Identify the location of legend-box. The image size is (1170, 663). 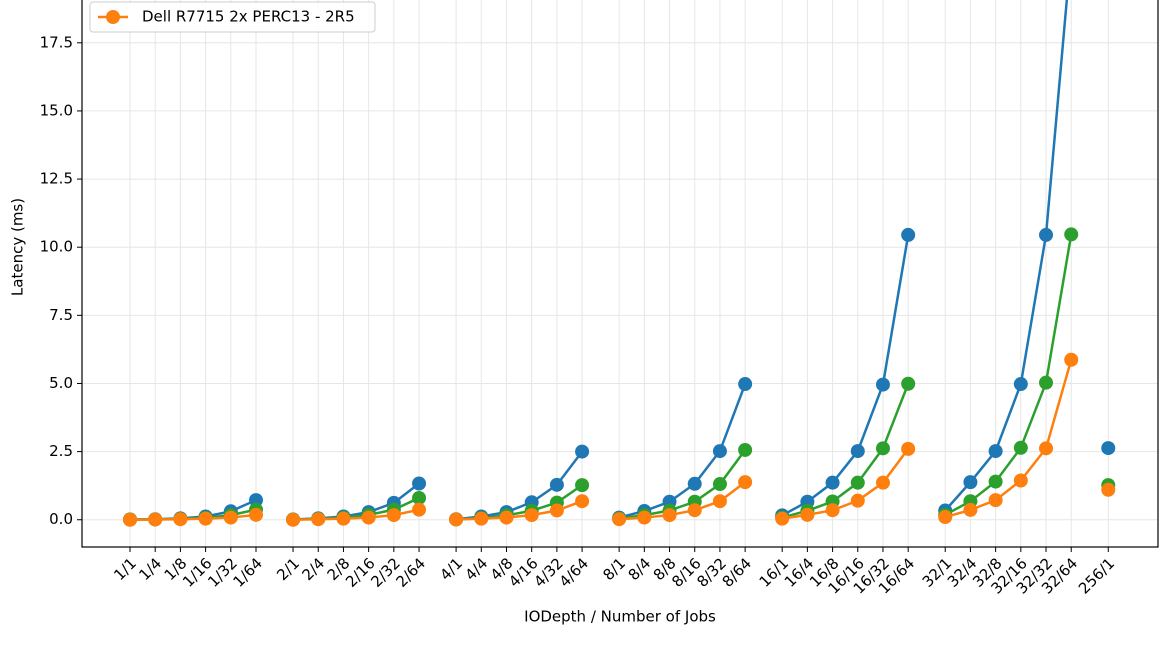
(232, 17).